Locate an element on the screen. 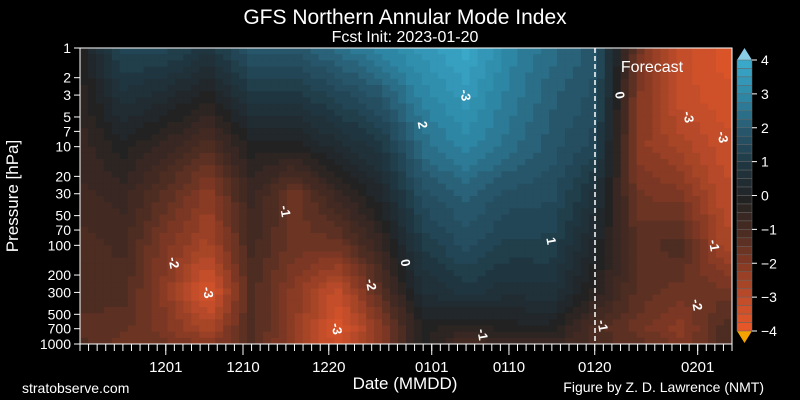 The image size is (800, 400). contour-label: -3 is located at coordinates (465, 95).